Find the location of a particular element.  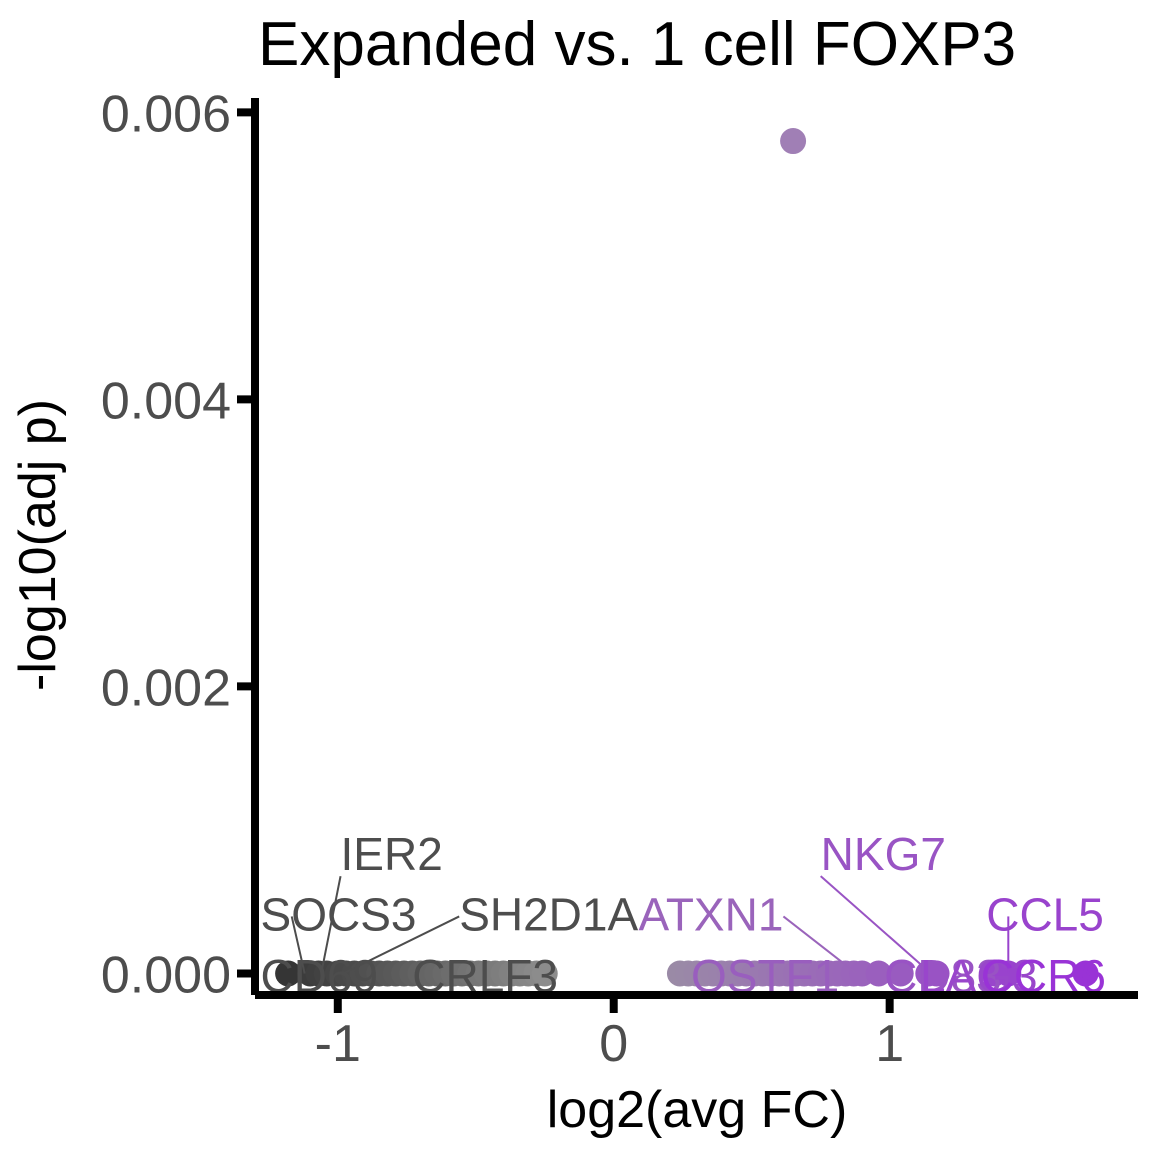

x-tick-label: 0 is located at coordinates (613, 1044).